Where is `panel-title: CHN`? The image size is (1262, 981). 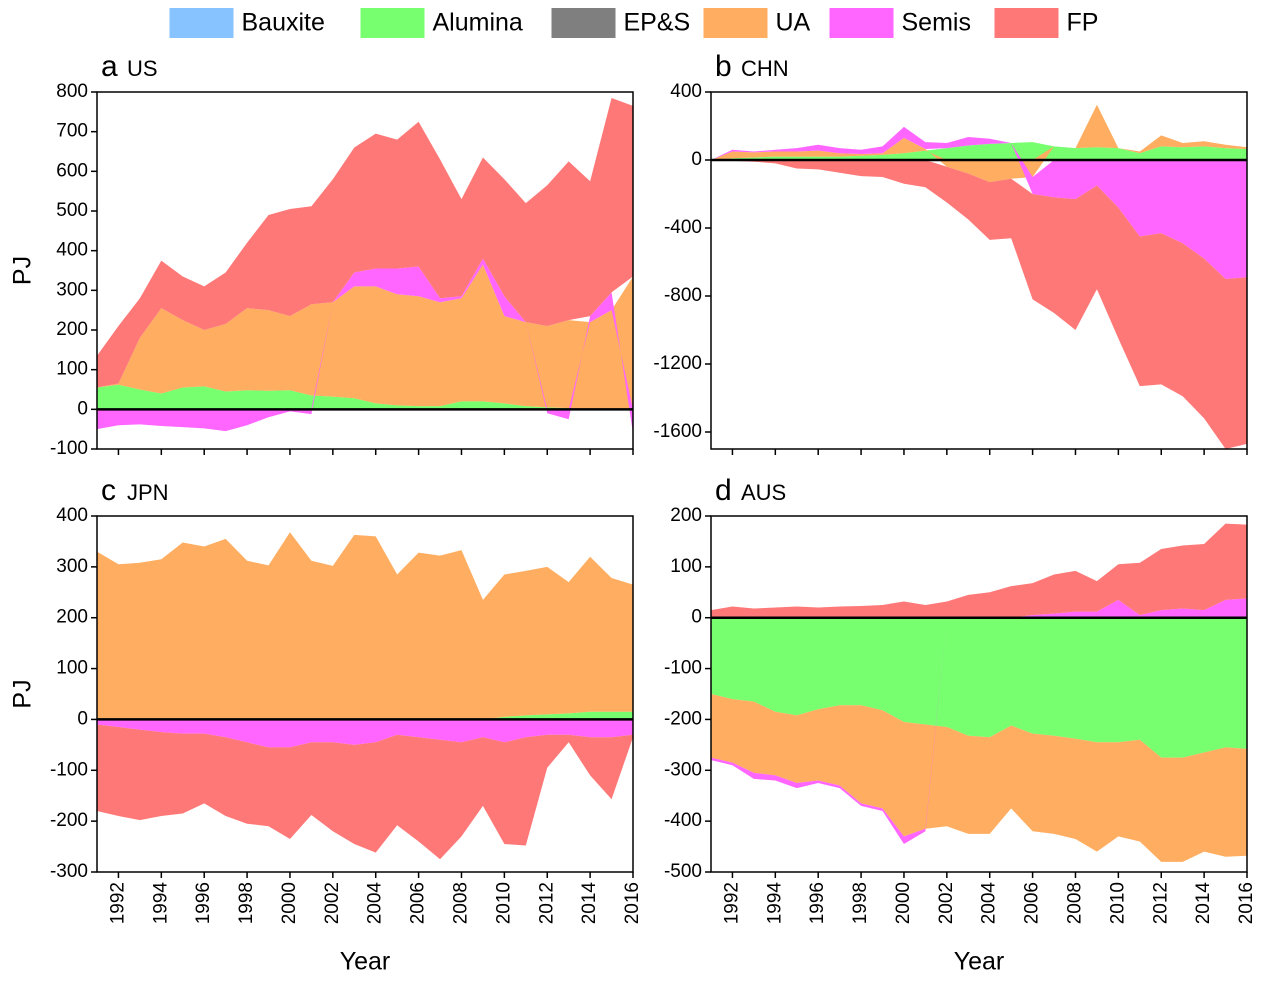
panel-title: CHN is located at coordinates (765, 68).